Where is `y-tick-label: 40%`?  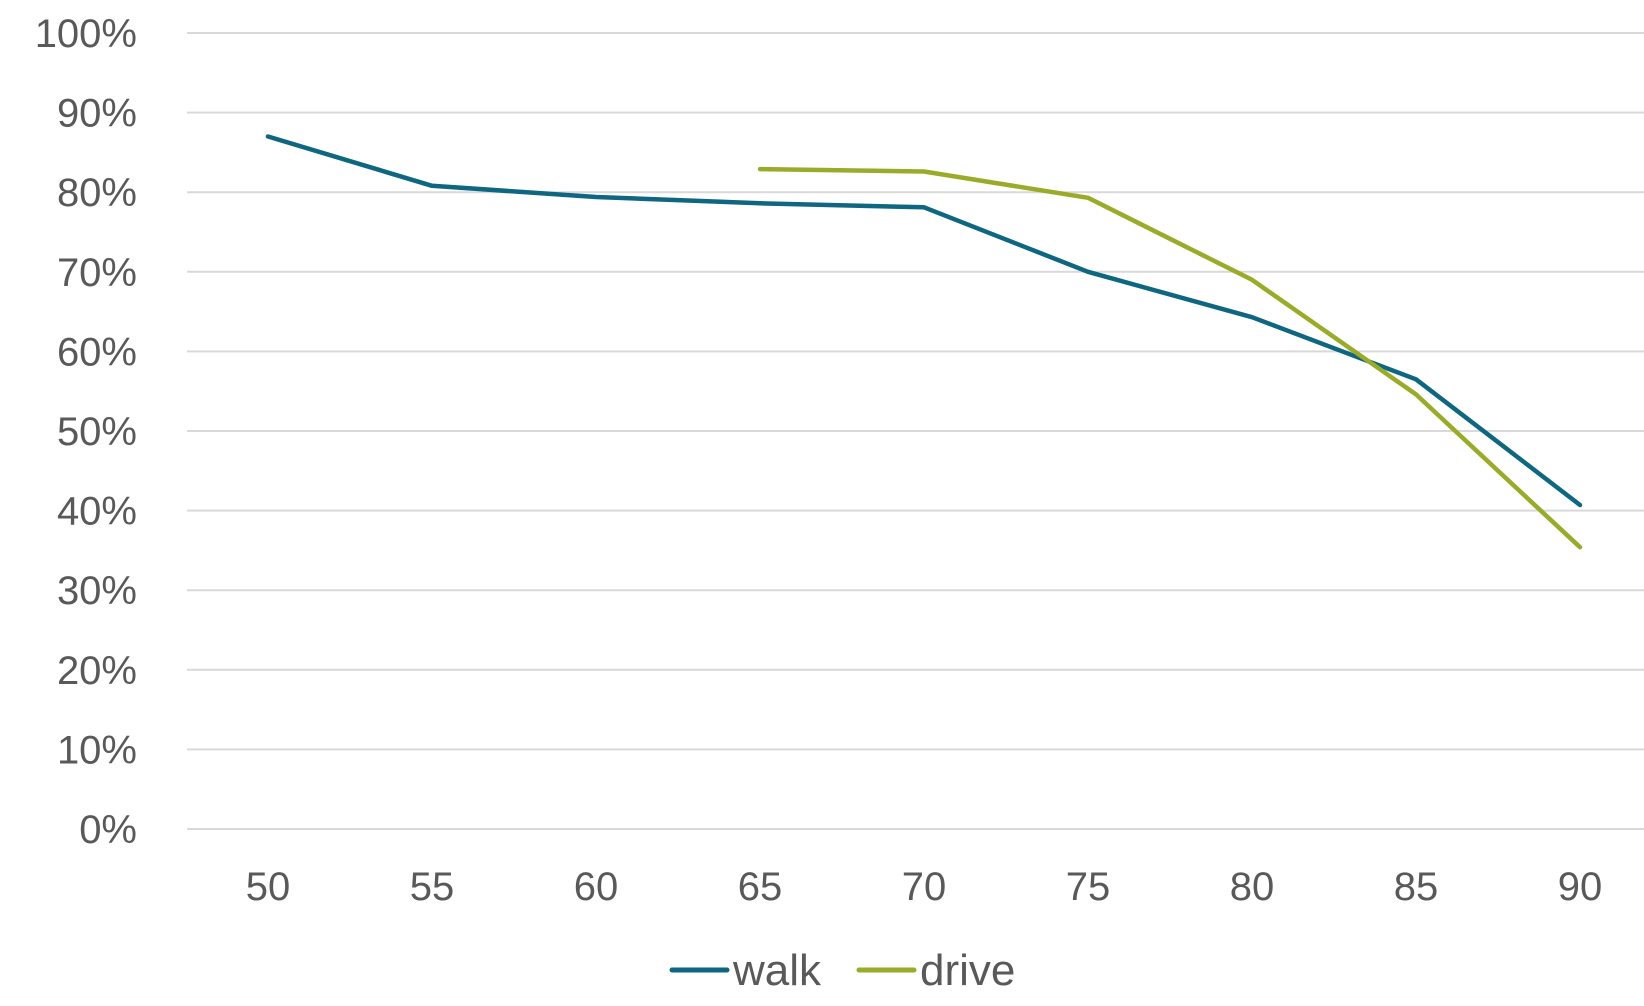 y-tick-label: 40% is located at coordinates (97, 512).